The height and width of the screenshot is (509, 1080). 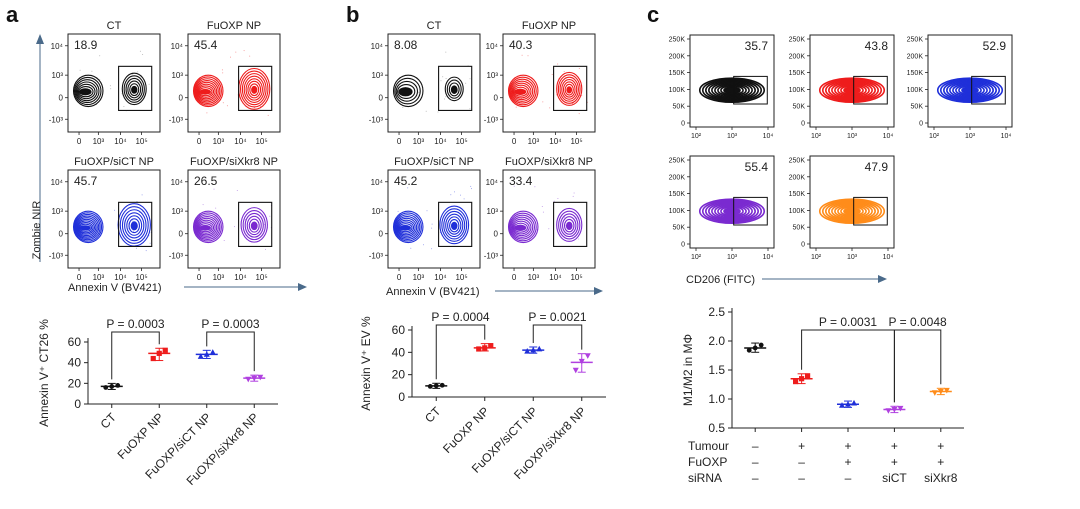 What do you see at coordinates (302, 287) in the screenshot?
I see `arrow-head` at bounding box center [302, 287].